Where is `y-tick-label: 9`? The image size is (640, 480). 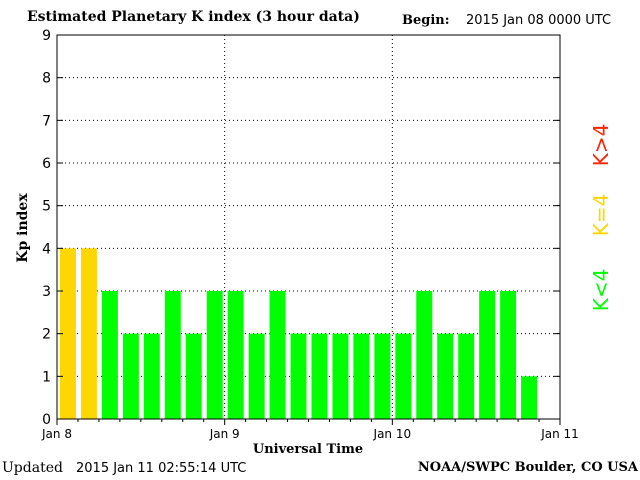
y-tick-label: 9 is located at coordinates (46, 36).